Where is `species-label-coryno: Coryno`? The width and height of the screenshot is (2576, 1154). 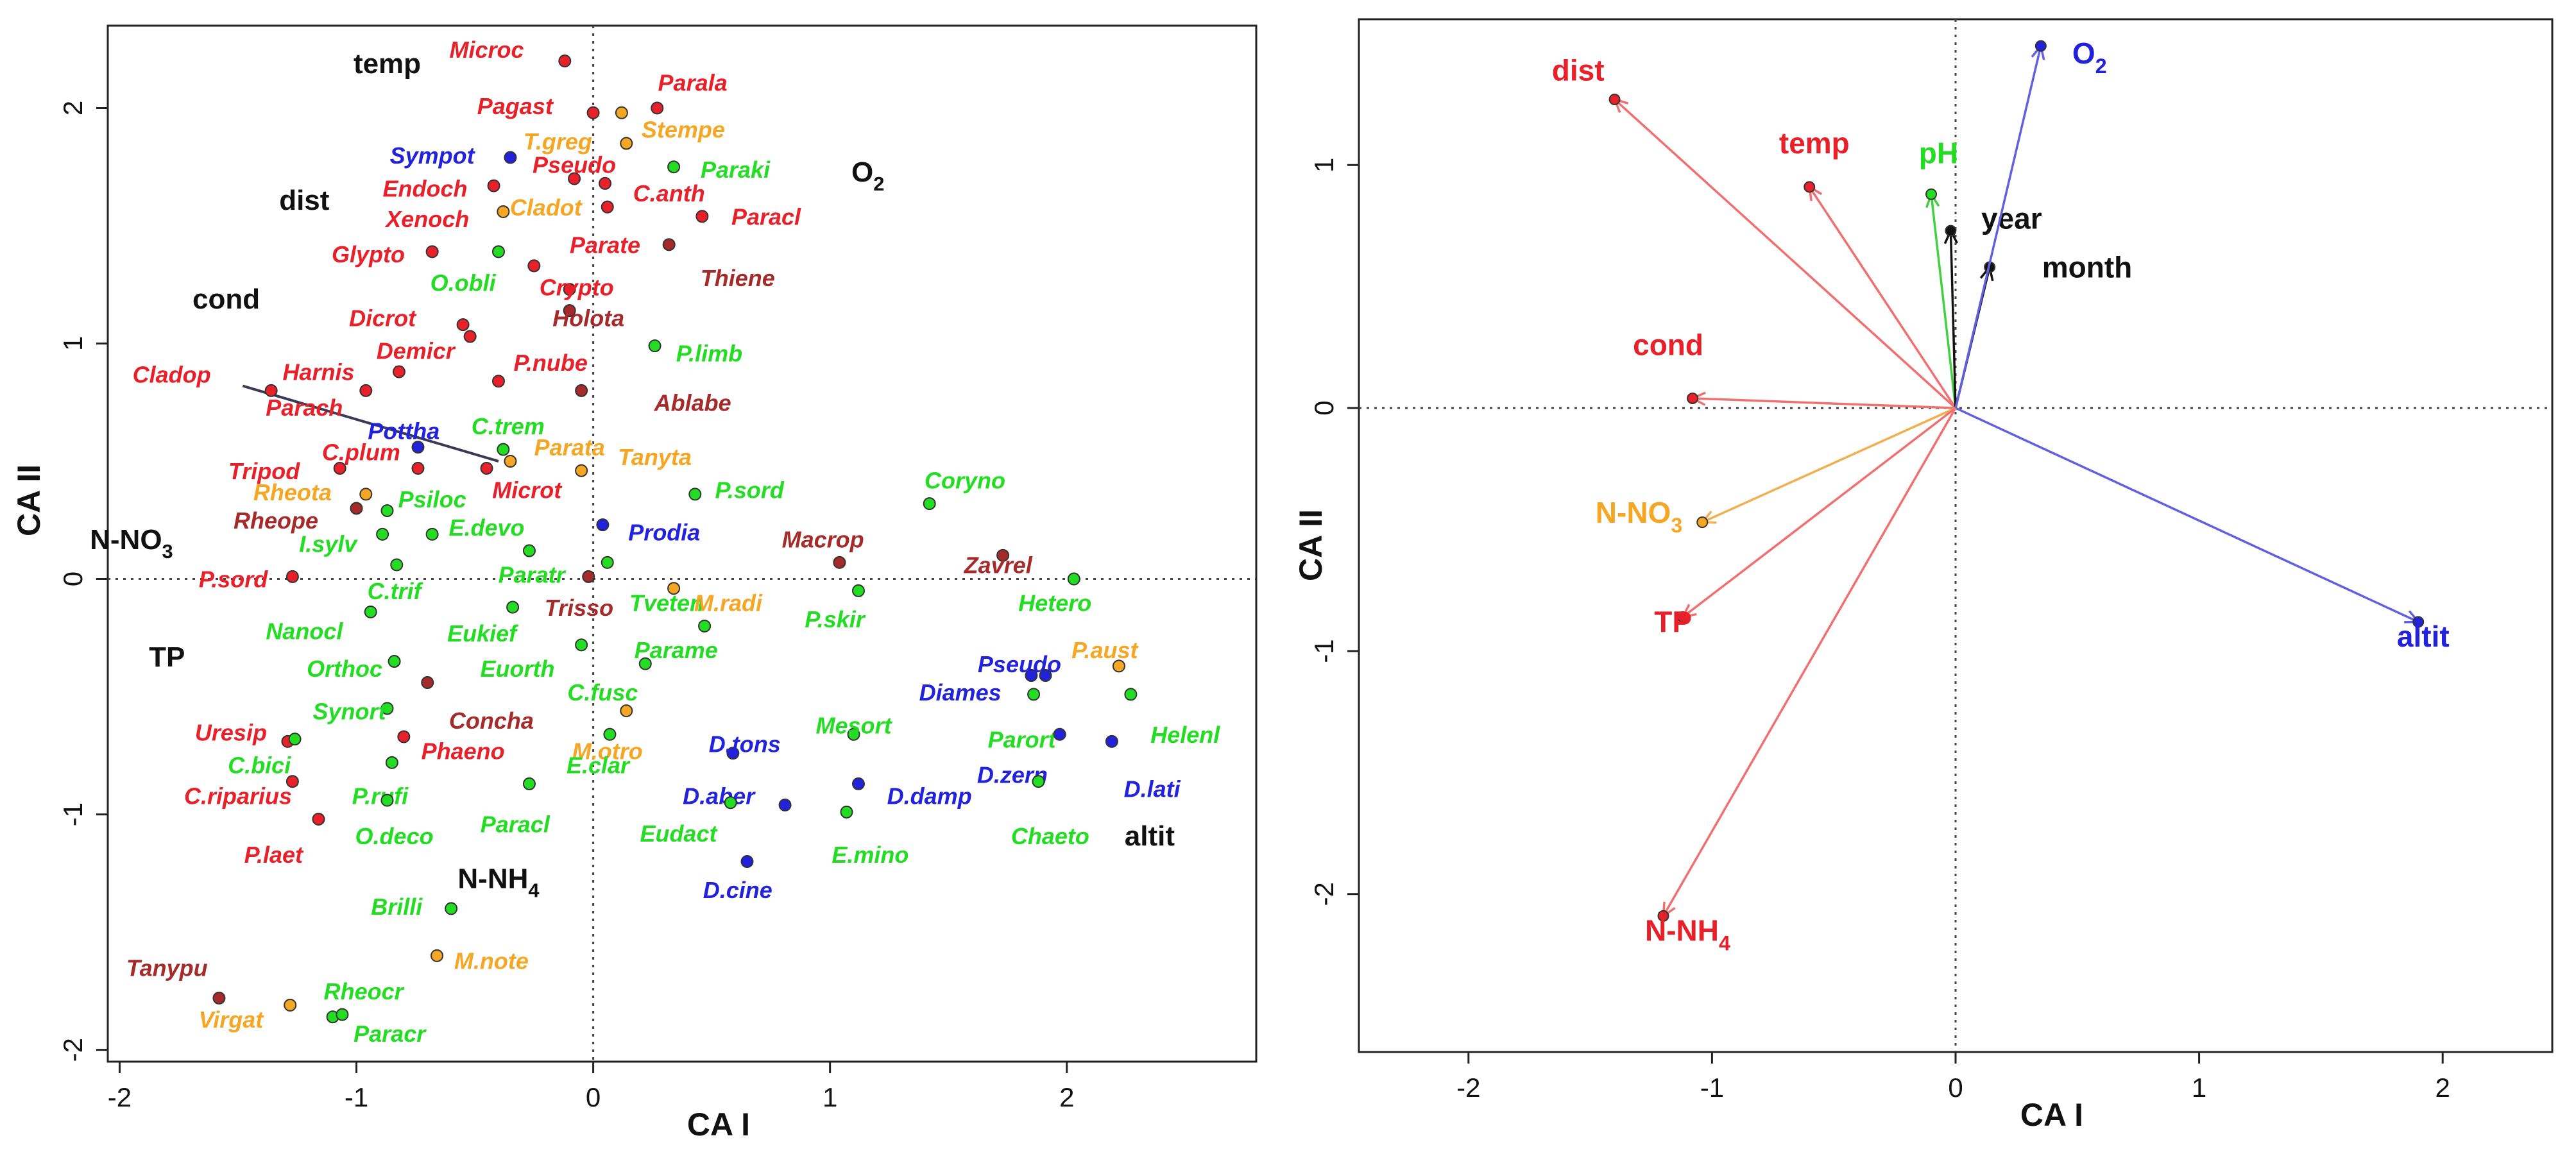 species-label-coryno: Coryno is located at coordinates (965, 481).